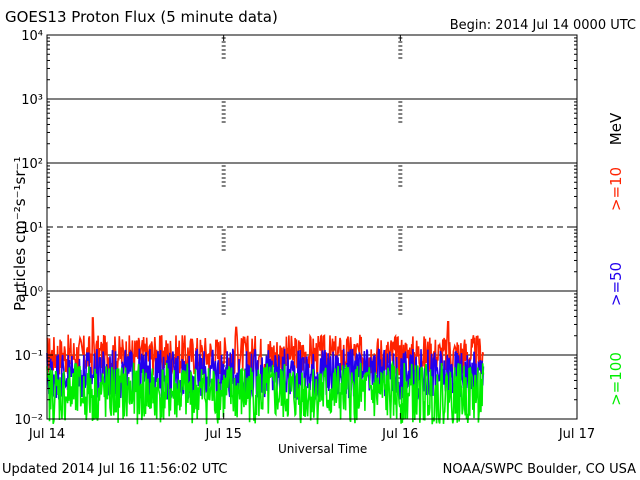  What do you see at coordinates (616, 129) in the screenshot?
I see `units-label: MeV` at bounding box center [616, 129].